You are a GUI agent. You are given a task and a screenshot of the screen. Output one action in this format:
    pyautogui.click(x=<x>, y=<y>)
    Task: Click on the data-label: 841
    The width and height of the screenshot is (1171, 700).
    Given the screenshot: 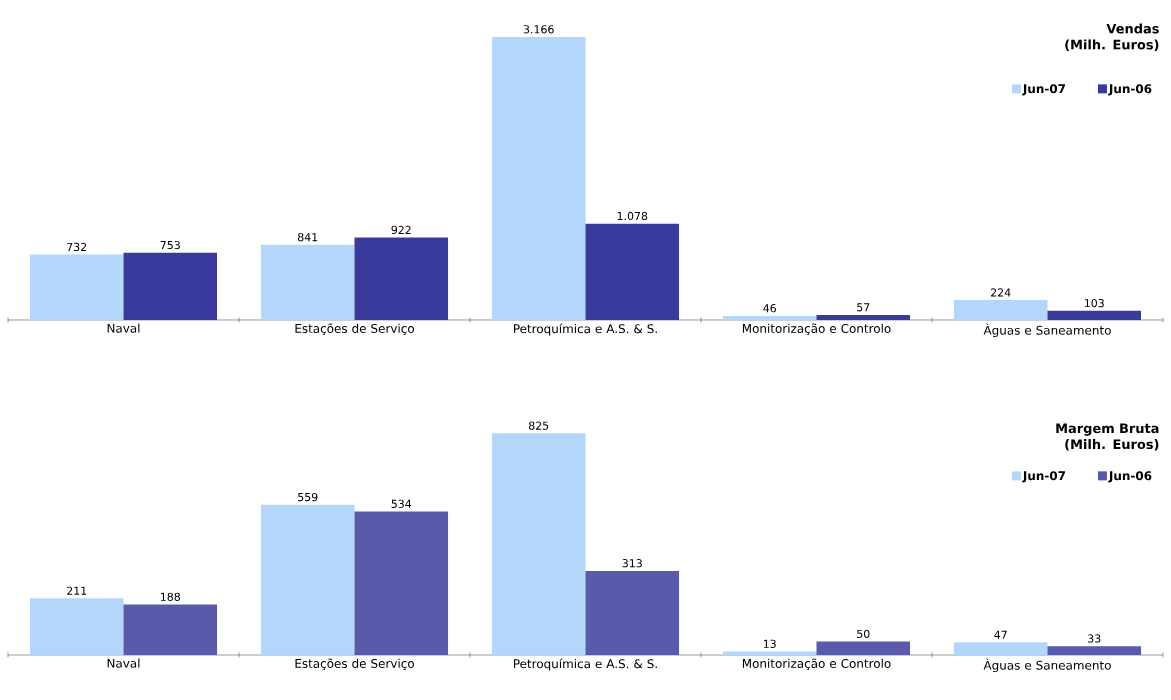 What is the action you would take?
    pyautogui.click(x=308, y=237)
    